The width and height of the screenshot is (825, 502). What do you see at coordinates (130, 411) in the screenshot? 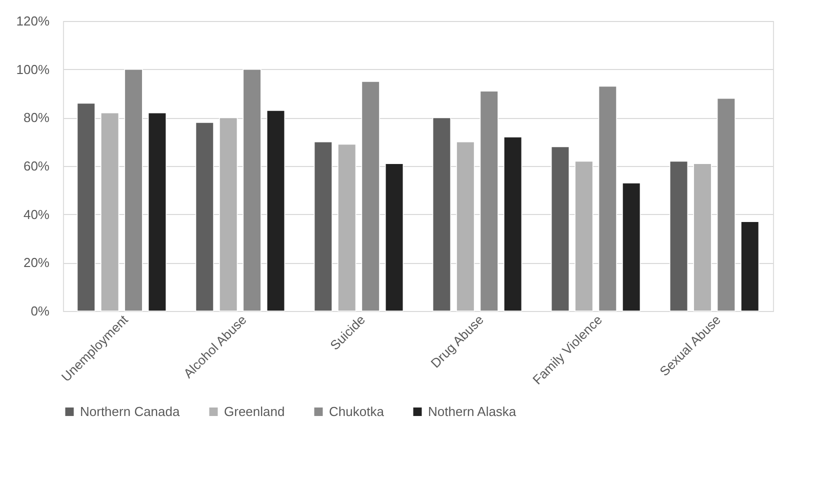
I see `legend-label: Northern Canada` at bounding box center [130, 411].